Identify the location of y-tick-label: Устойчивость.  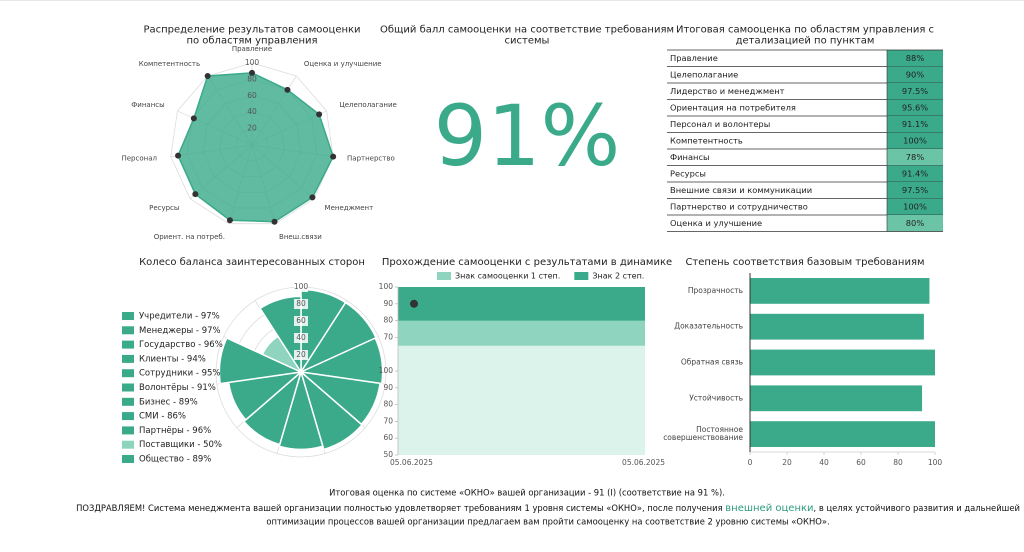
(716, 397).